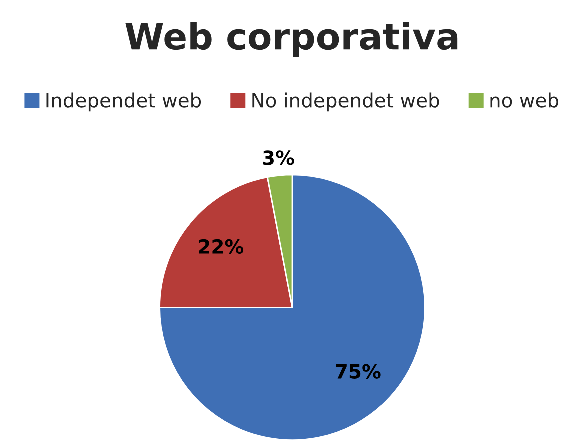 Image resolution: width=585 pixels, height=443 pixels. What do you see at coordinates (358, 371) in the screenshot?
I see `data-label: 75%` at bounding box center [358, 371].